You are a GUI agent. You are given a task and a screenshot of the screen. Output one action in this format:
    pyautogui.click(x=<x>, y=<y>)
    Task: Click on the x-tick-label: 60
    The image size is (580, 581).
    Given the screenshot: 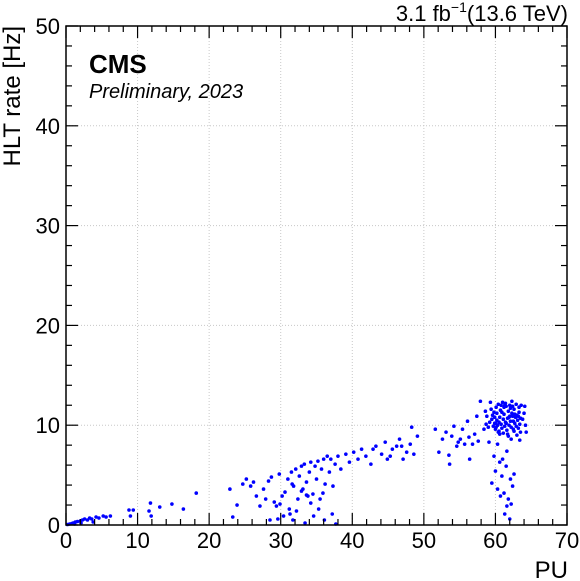 What is the action you would take?
    pyautogui.click(x=495, y=540)
    